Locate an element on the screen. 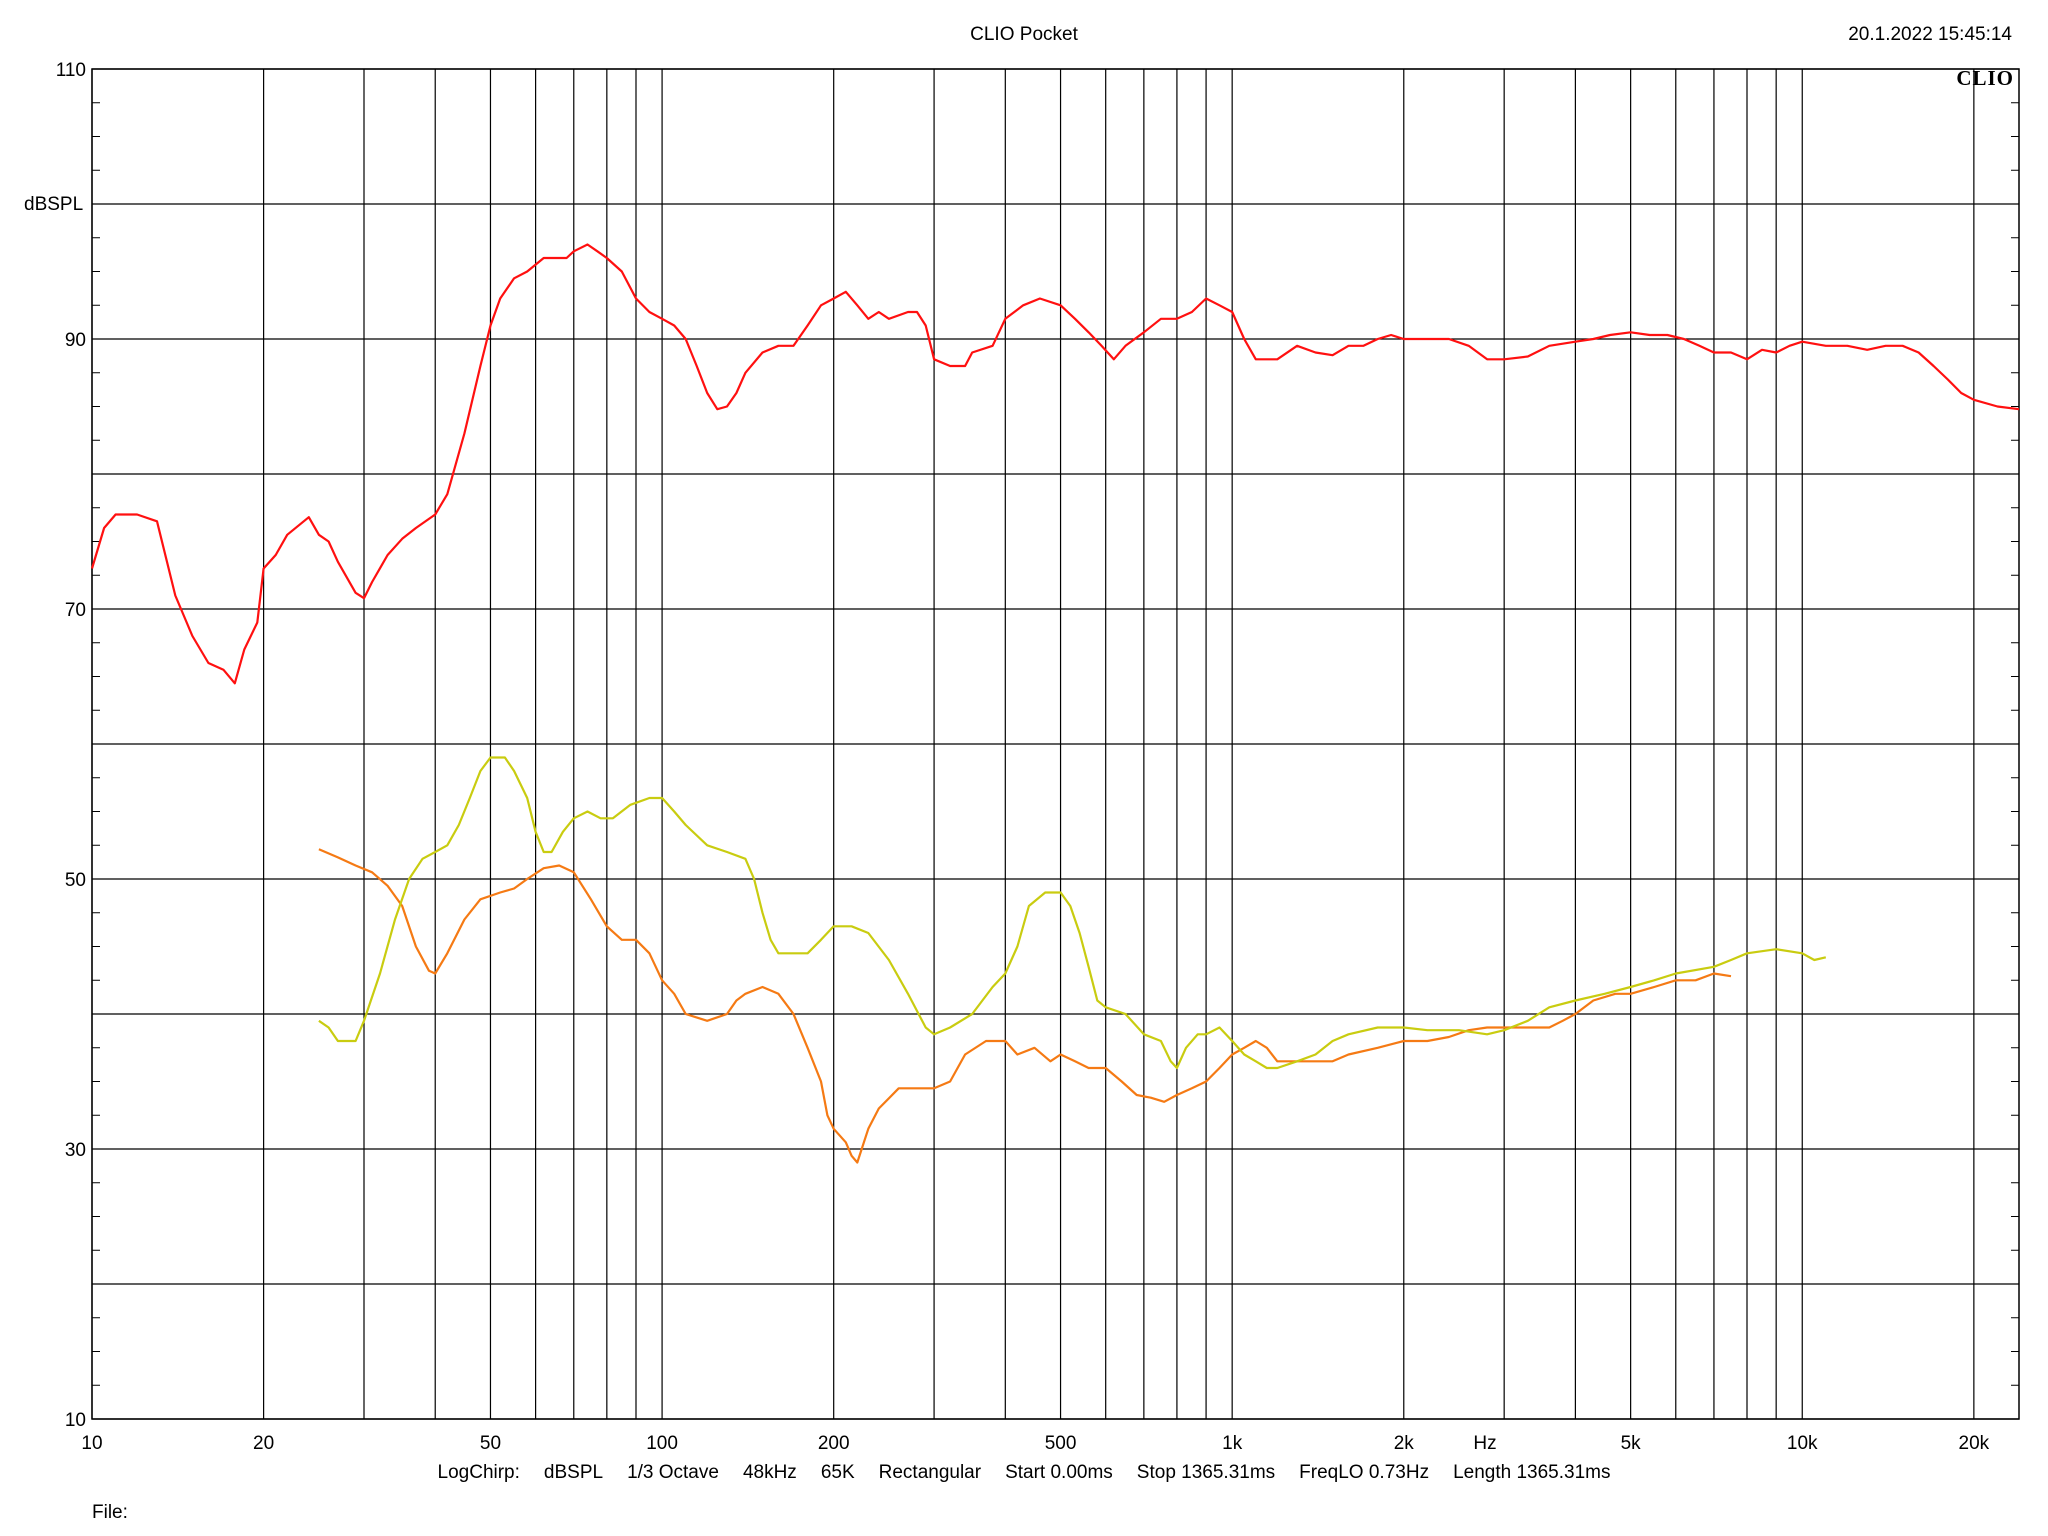  setting-start: Start 0.00ms is located at coordinates (1059, 1472).